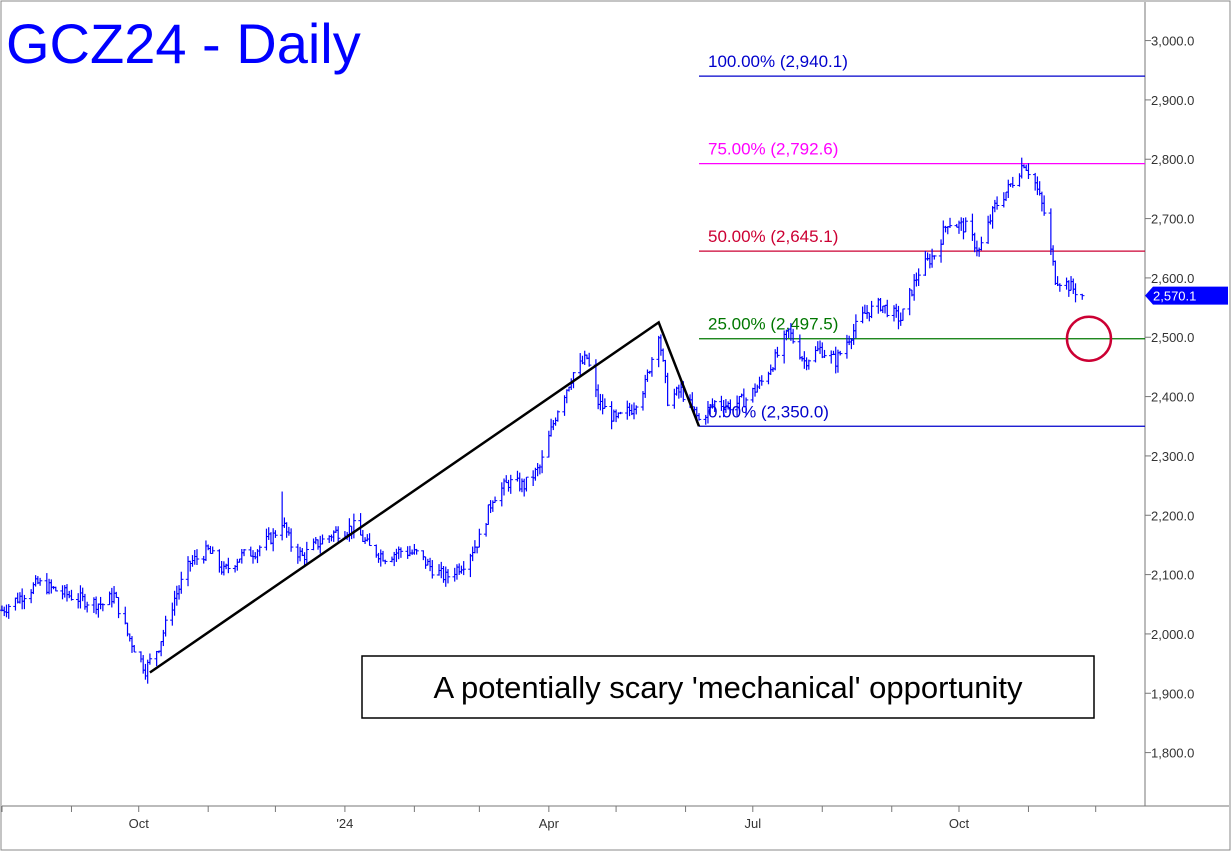  I want to click on level-label: 50.00% (2,645.1), so click(773, 236).